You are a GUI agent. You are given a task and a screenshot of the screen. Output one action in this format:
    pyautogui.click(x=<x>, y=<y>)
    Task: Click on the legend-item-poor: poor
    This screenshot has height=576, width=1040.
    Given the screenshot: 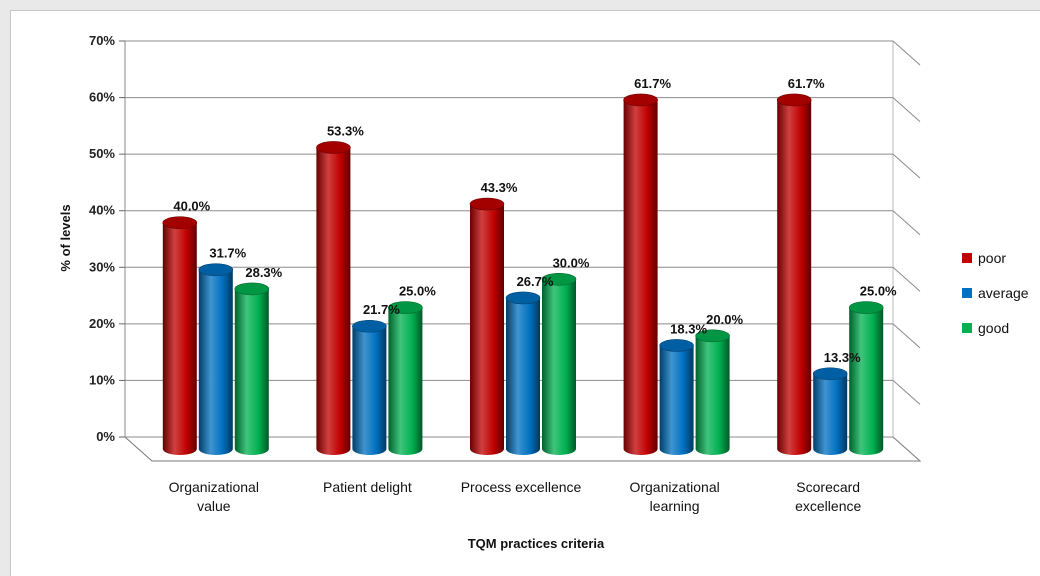 What is the action you would take?
    pyautogui.click(x=984, y=258)
    